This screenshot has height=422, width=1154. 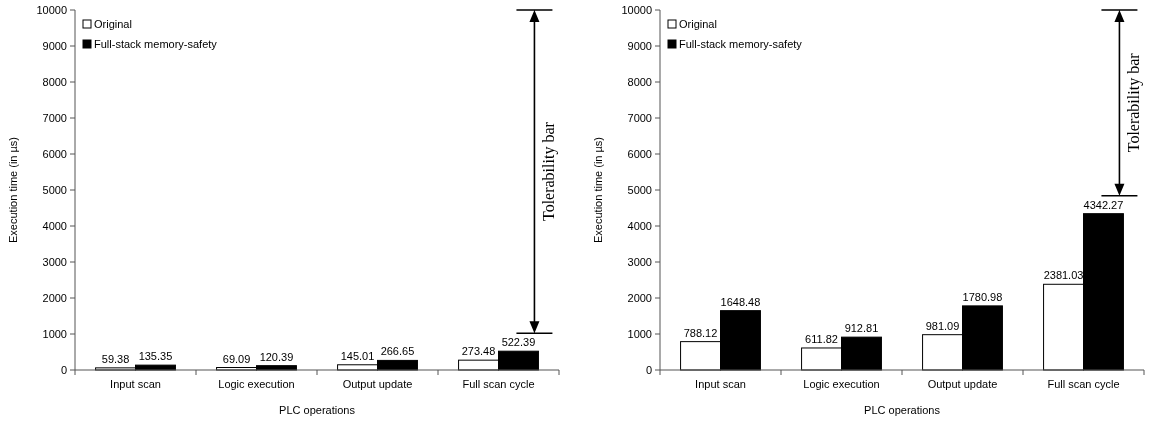 What do you see at coordinates (1063, 275) in the screenshot?
I see `data-label: 2381.03` at bounding box center [1063, 275].